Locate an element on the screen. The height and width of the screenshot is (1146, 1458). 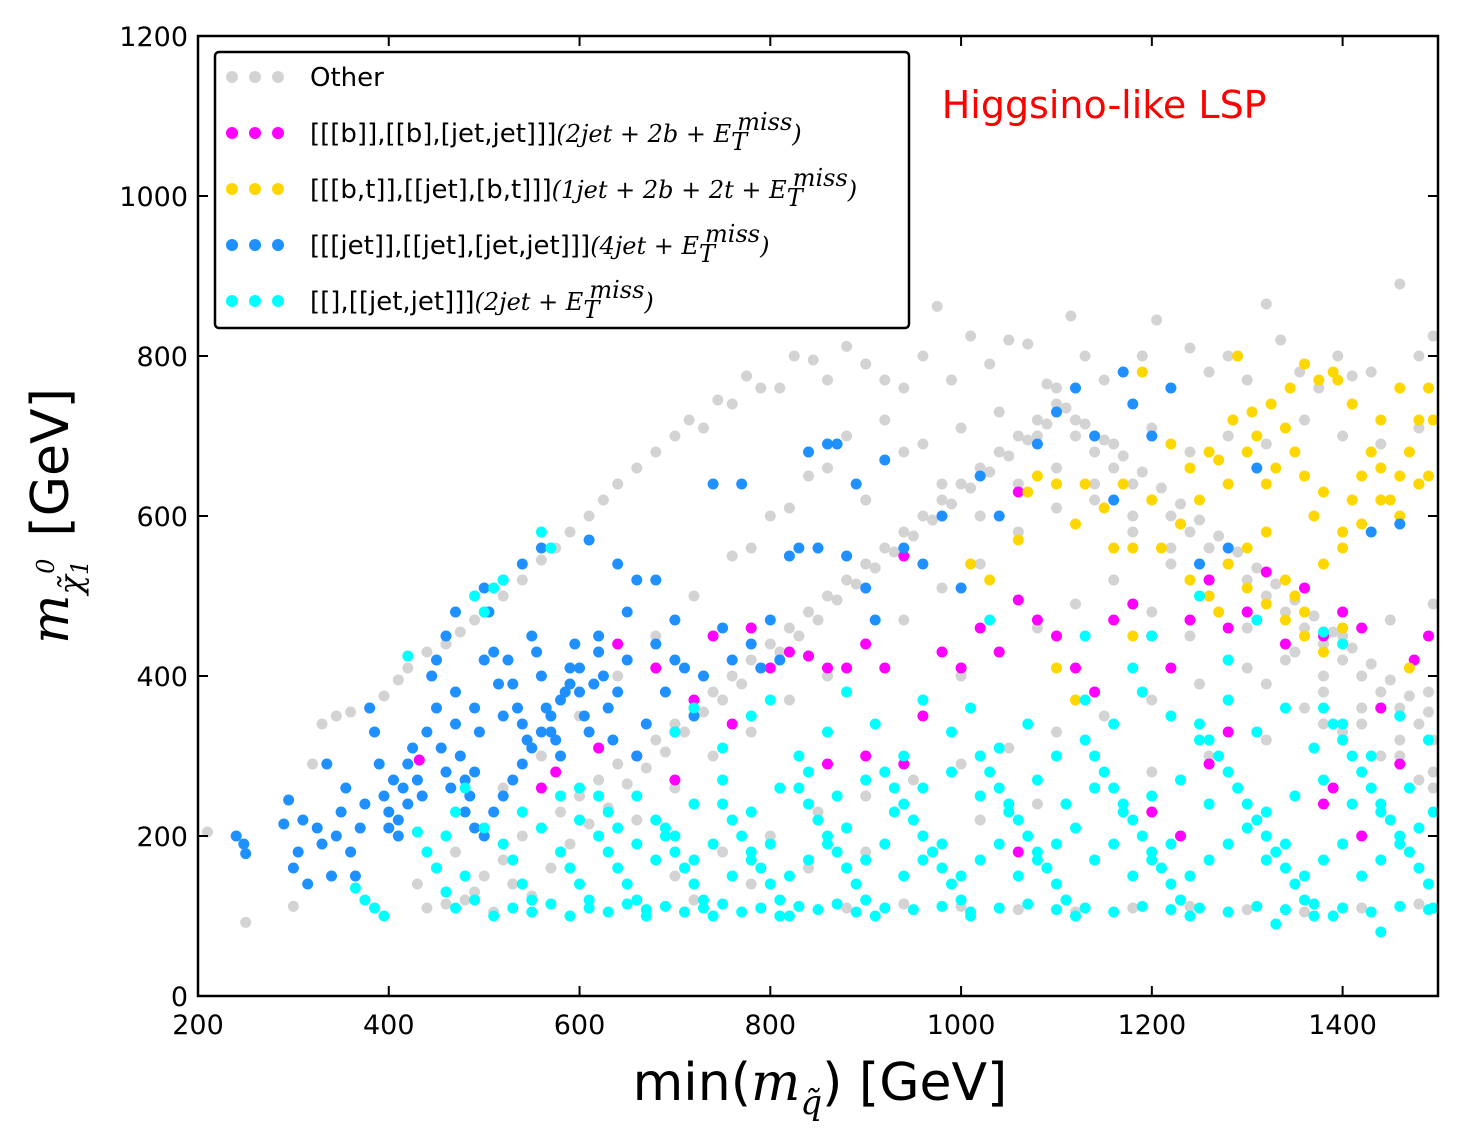
y-axis-title-math: m is located at coordinates (51, 619).